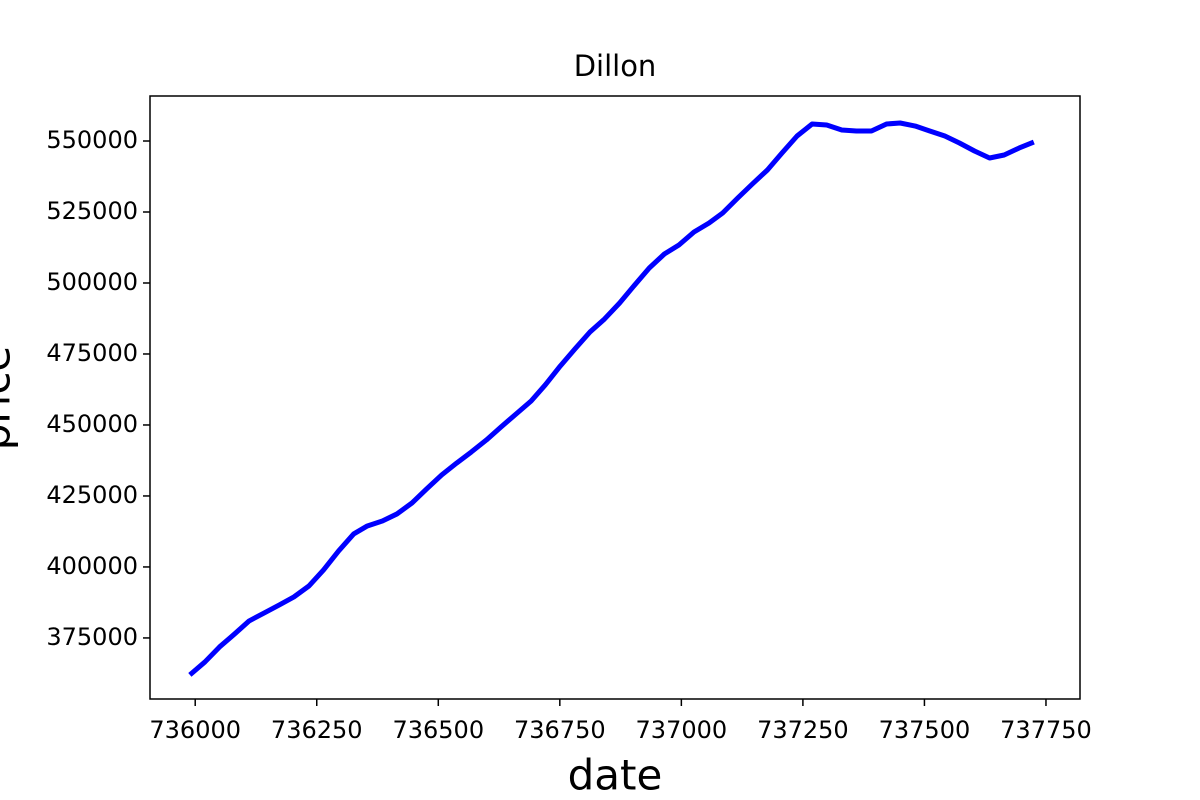  What do you see at coordinates (1046, 730) in the screenshot?
I see `x-tick-label: 737750` at bounding box center [1046, 730].